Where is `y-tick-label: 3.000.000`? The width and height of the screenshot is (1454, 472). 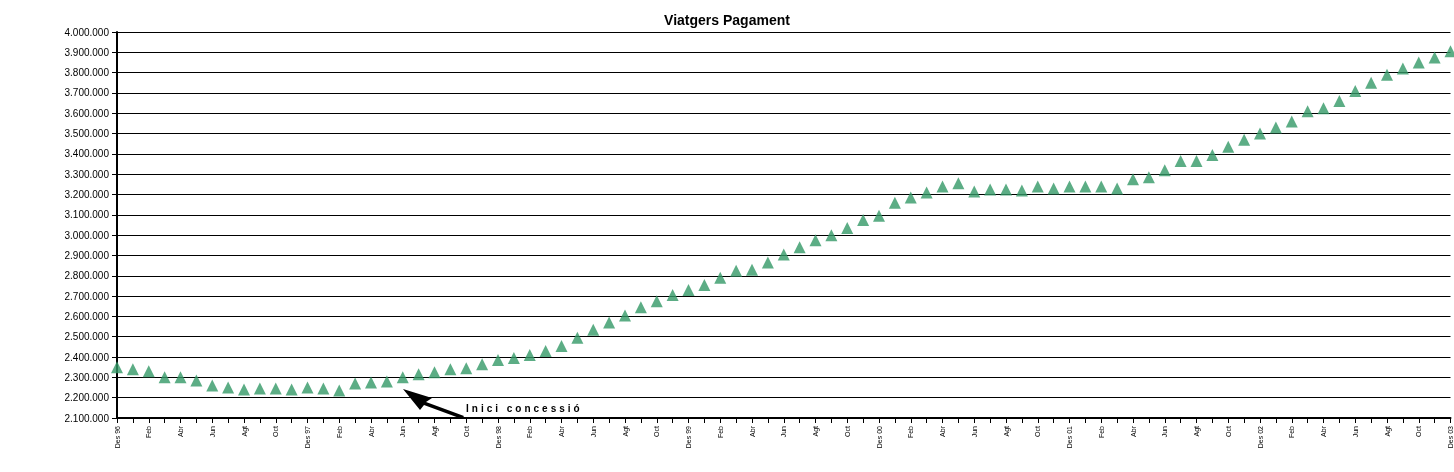 y-tick-label: 3.000.000 is located at coordinates (87, 235).